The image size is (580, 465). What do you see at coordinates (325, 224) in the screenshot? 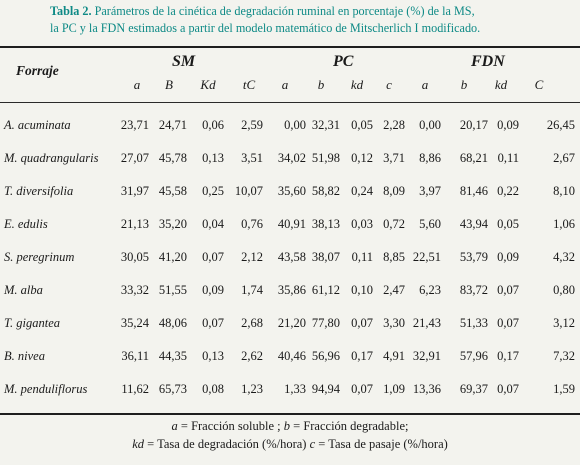
I see `table-cell: 38,13` at bounding box center [325, 224].